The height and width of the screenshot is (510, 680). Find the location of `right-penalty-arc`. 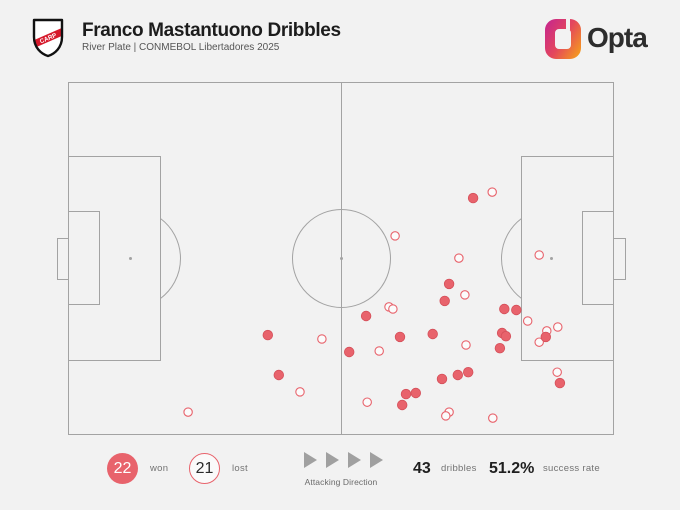

right-penalty-arc is located at coordinates (511, 258).